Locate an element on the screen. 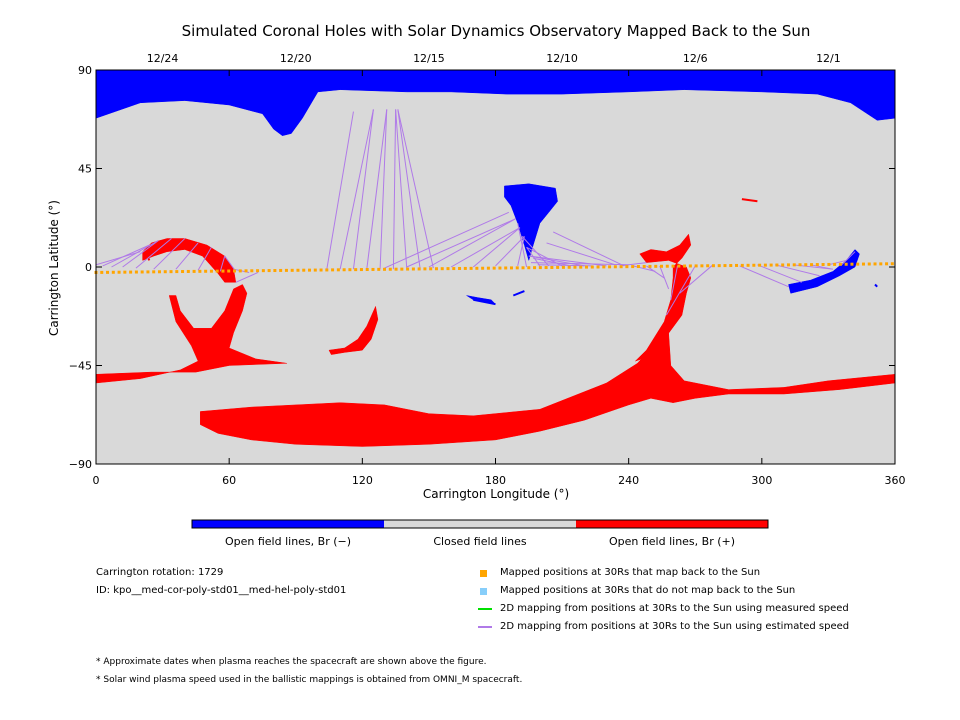  colorbar-segment is located at coordinates (480, 524).